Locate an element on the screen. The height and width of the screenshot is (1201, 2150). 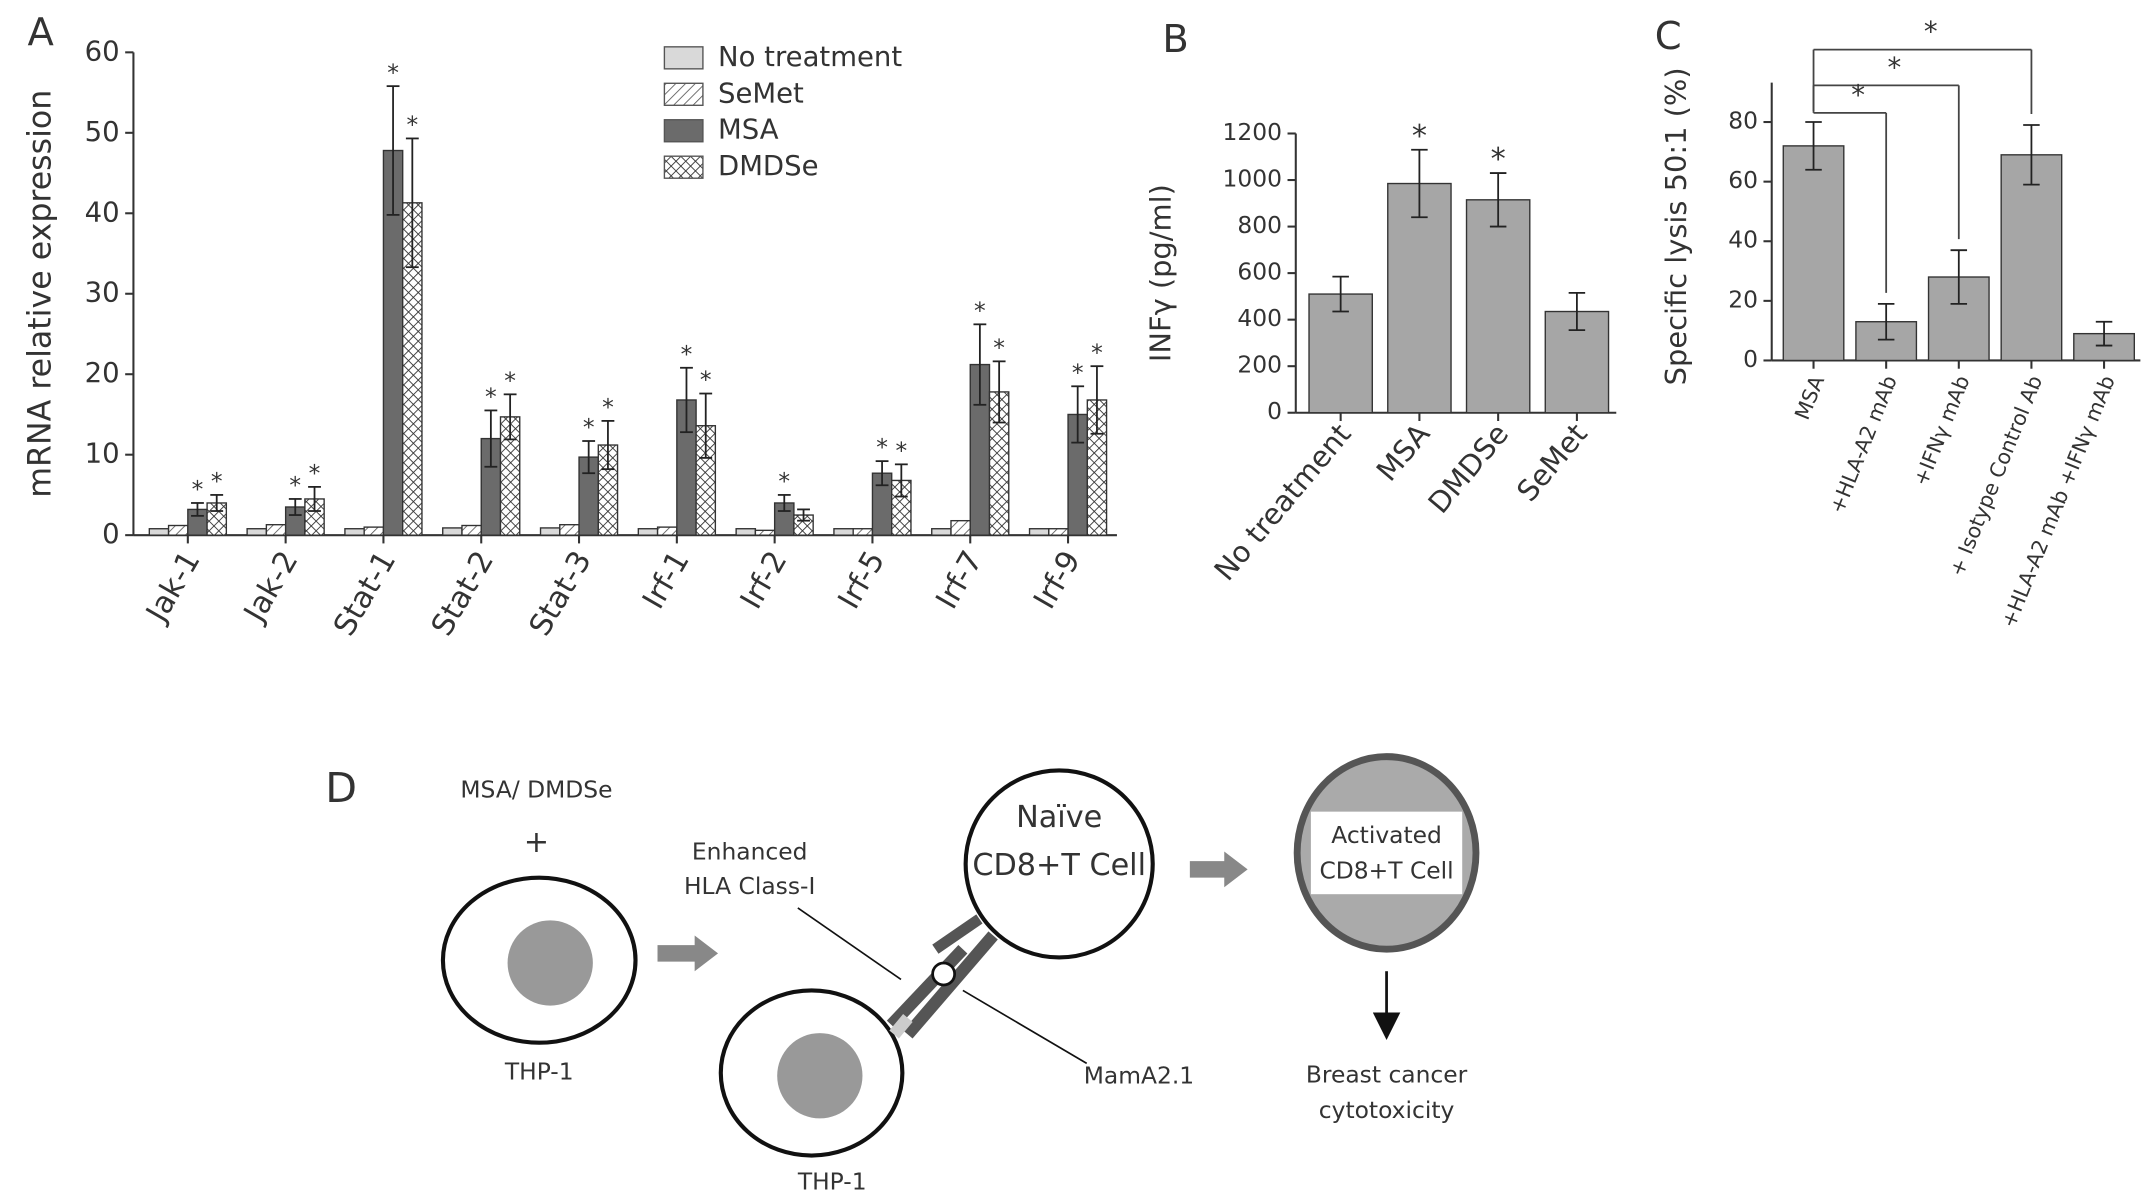
x-tick-label: Irf-7 is located at coordinates (959, 580).